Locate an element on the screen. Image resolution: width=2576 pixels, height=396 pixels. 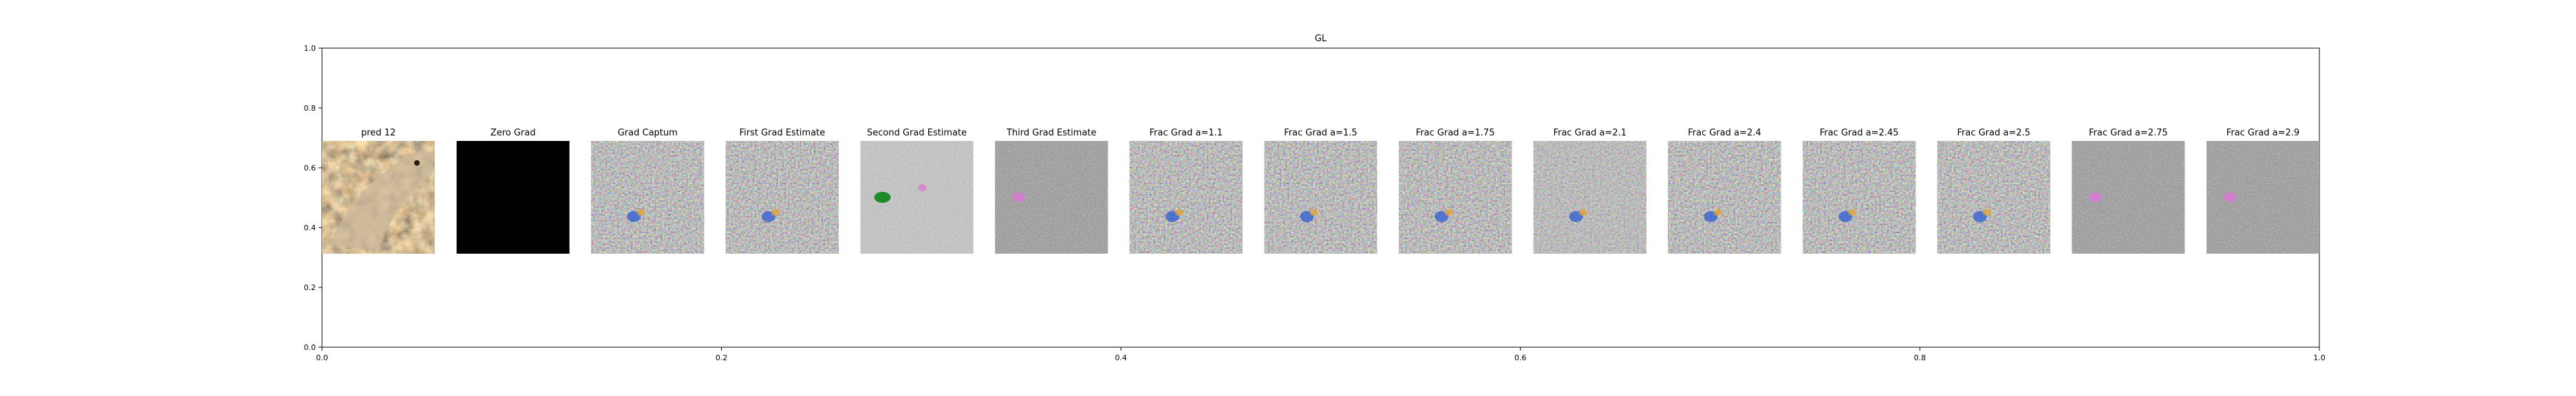
panel-title: Frac Grad a=2.1 is located at coordinates (1591, 133).